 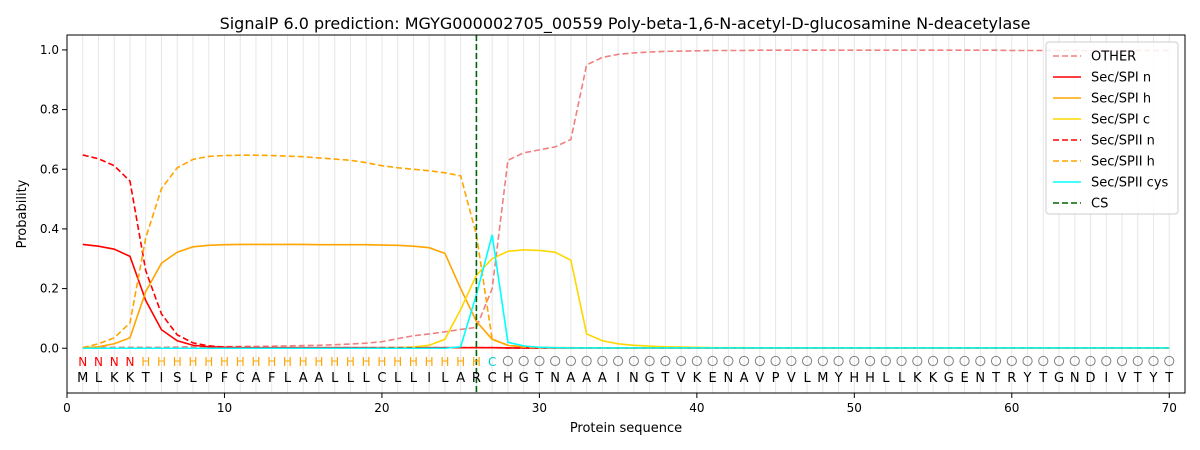 What do you see at coordinates (1075, 378) in the screenshot?
I see `residue-label: N` at bounding box center [1075, 378].